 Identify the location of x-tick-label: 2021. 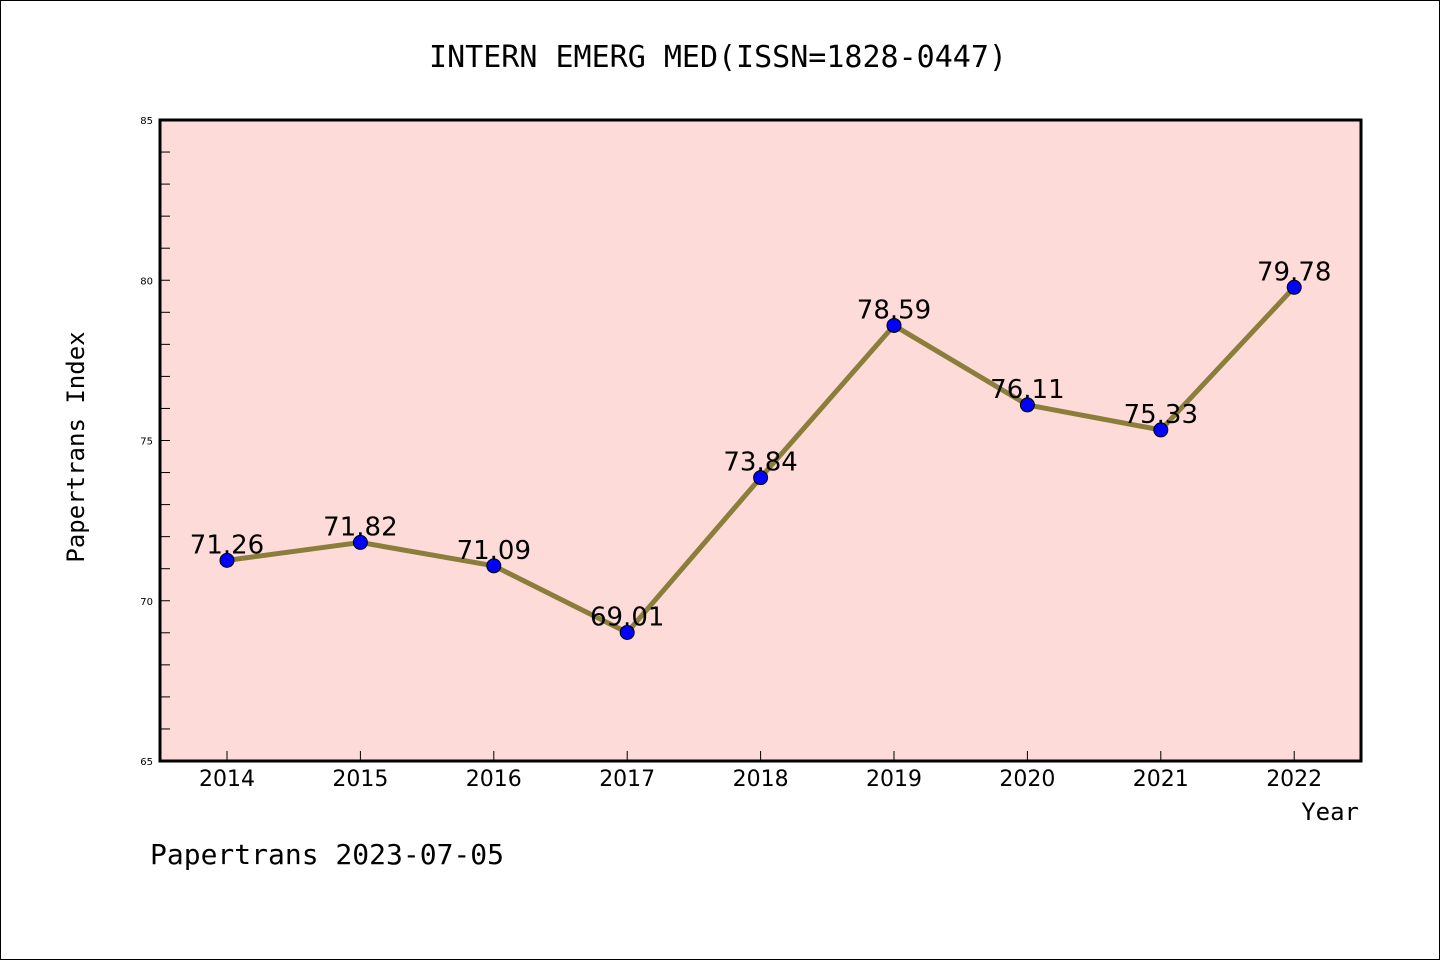
(1161, 779).